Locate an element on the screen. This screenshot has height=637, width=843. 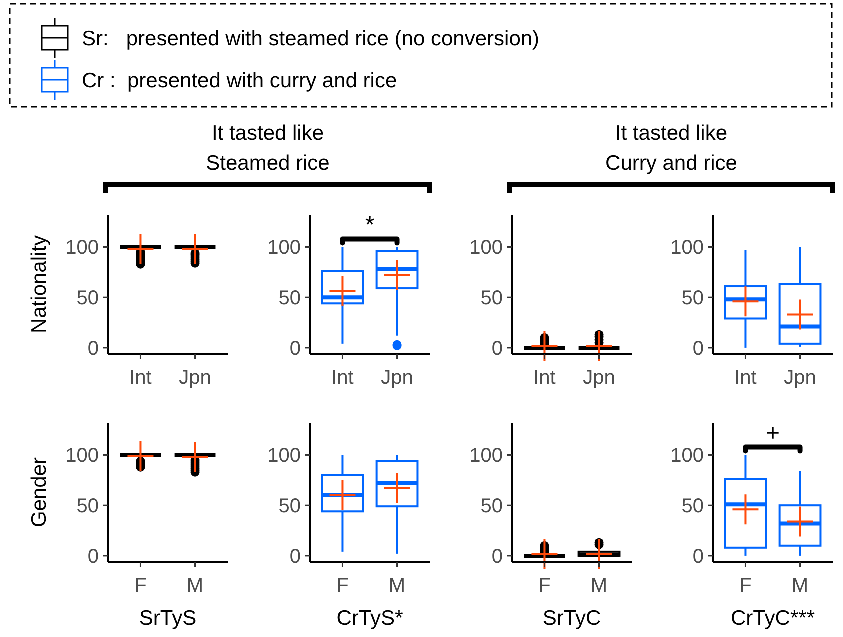
annotation: + is located at coordinates (773, 434).